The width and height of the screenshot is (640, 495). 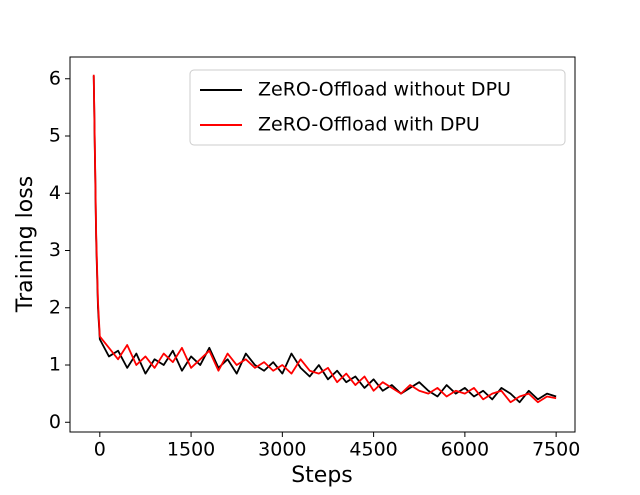 I want to click on y-tick-label: 1, so click(x=55, y=365).